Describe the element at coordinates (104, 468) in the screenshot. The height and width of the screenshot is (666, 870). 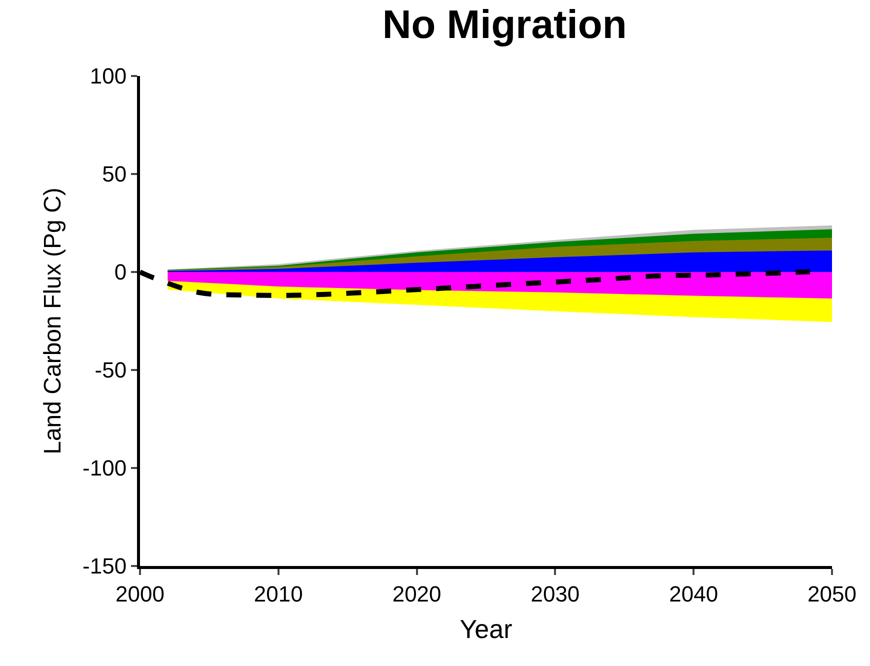
I see `y-tick-label: -100` at that location.